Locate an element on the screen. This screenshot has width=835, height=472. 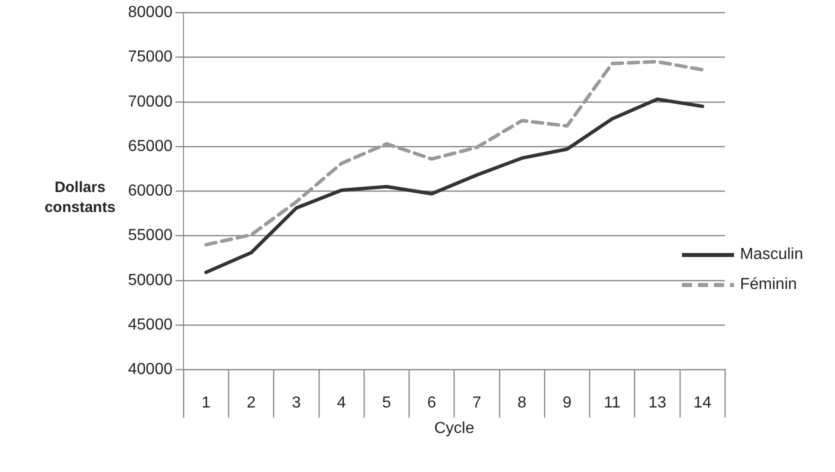
y-tick-label: 75000 is located at coordinates (150, 57).